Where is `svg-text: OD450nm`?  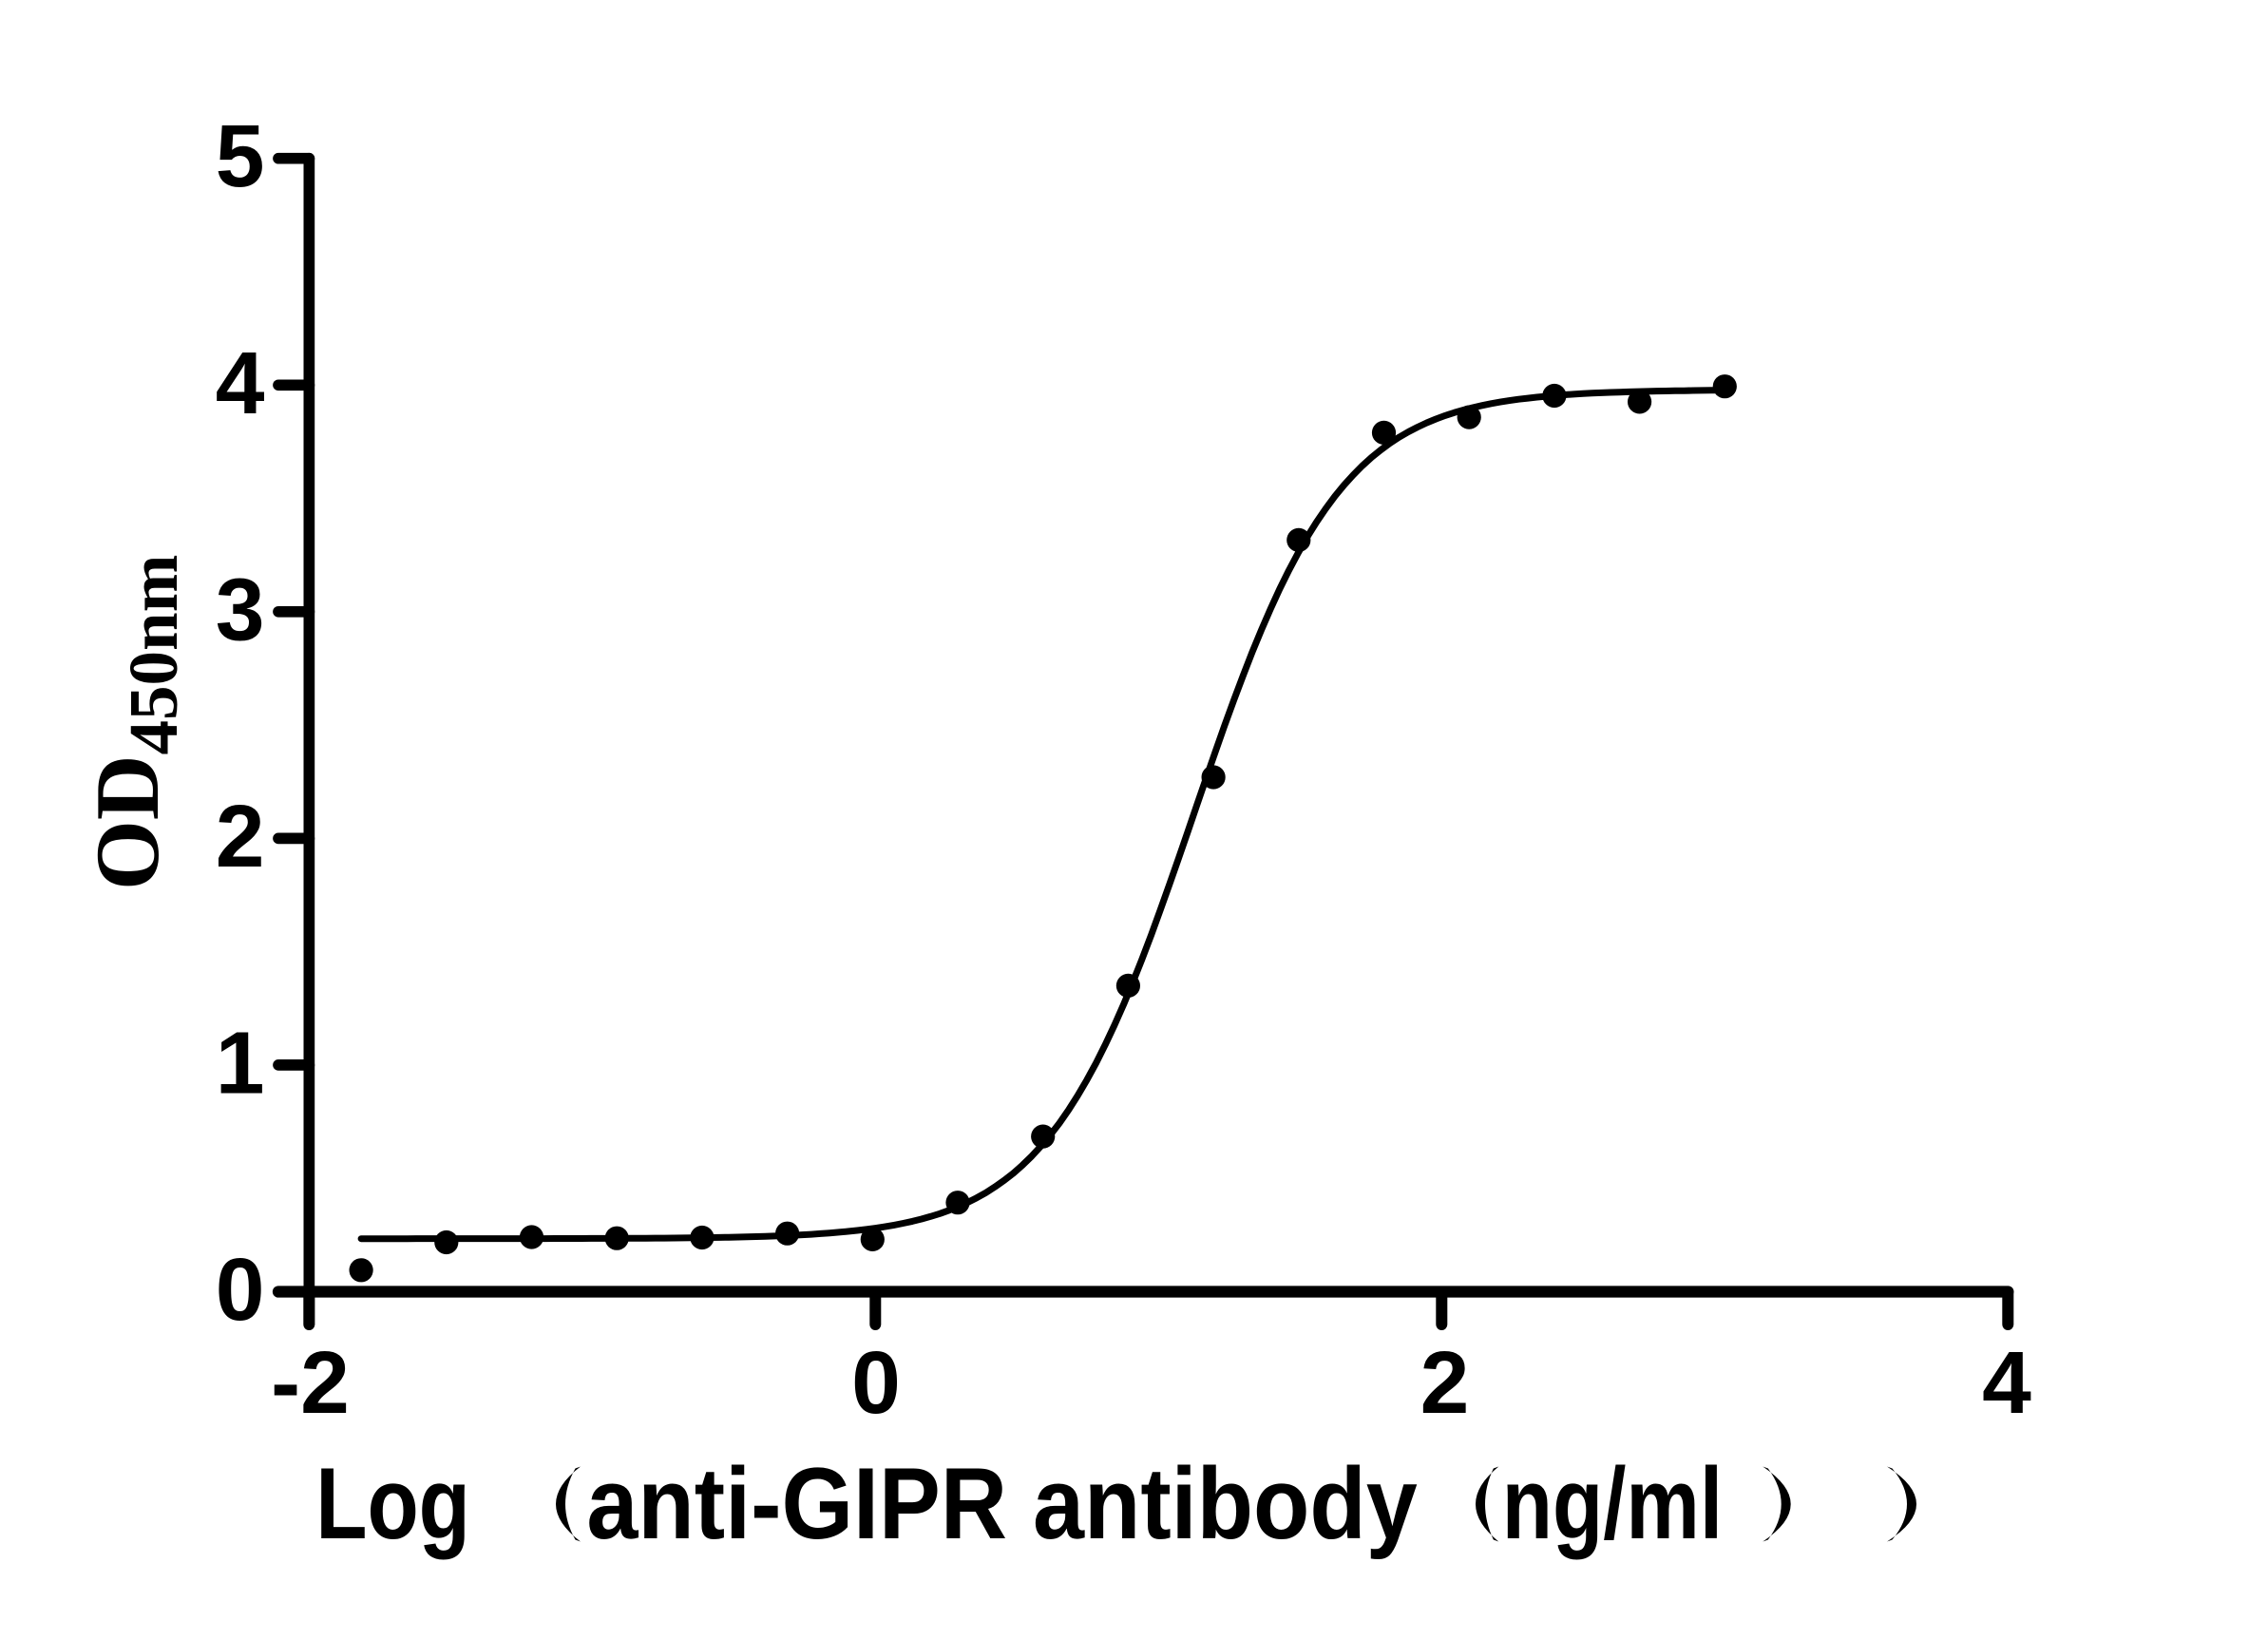 svg-text: OD450nm is located at coordinates (134, 722).